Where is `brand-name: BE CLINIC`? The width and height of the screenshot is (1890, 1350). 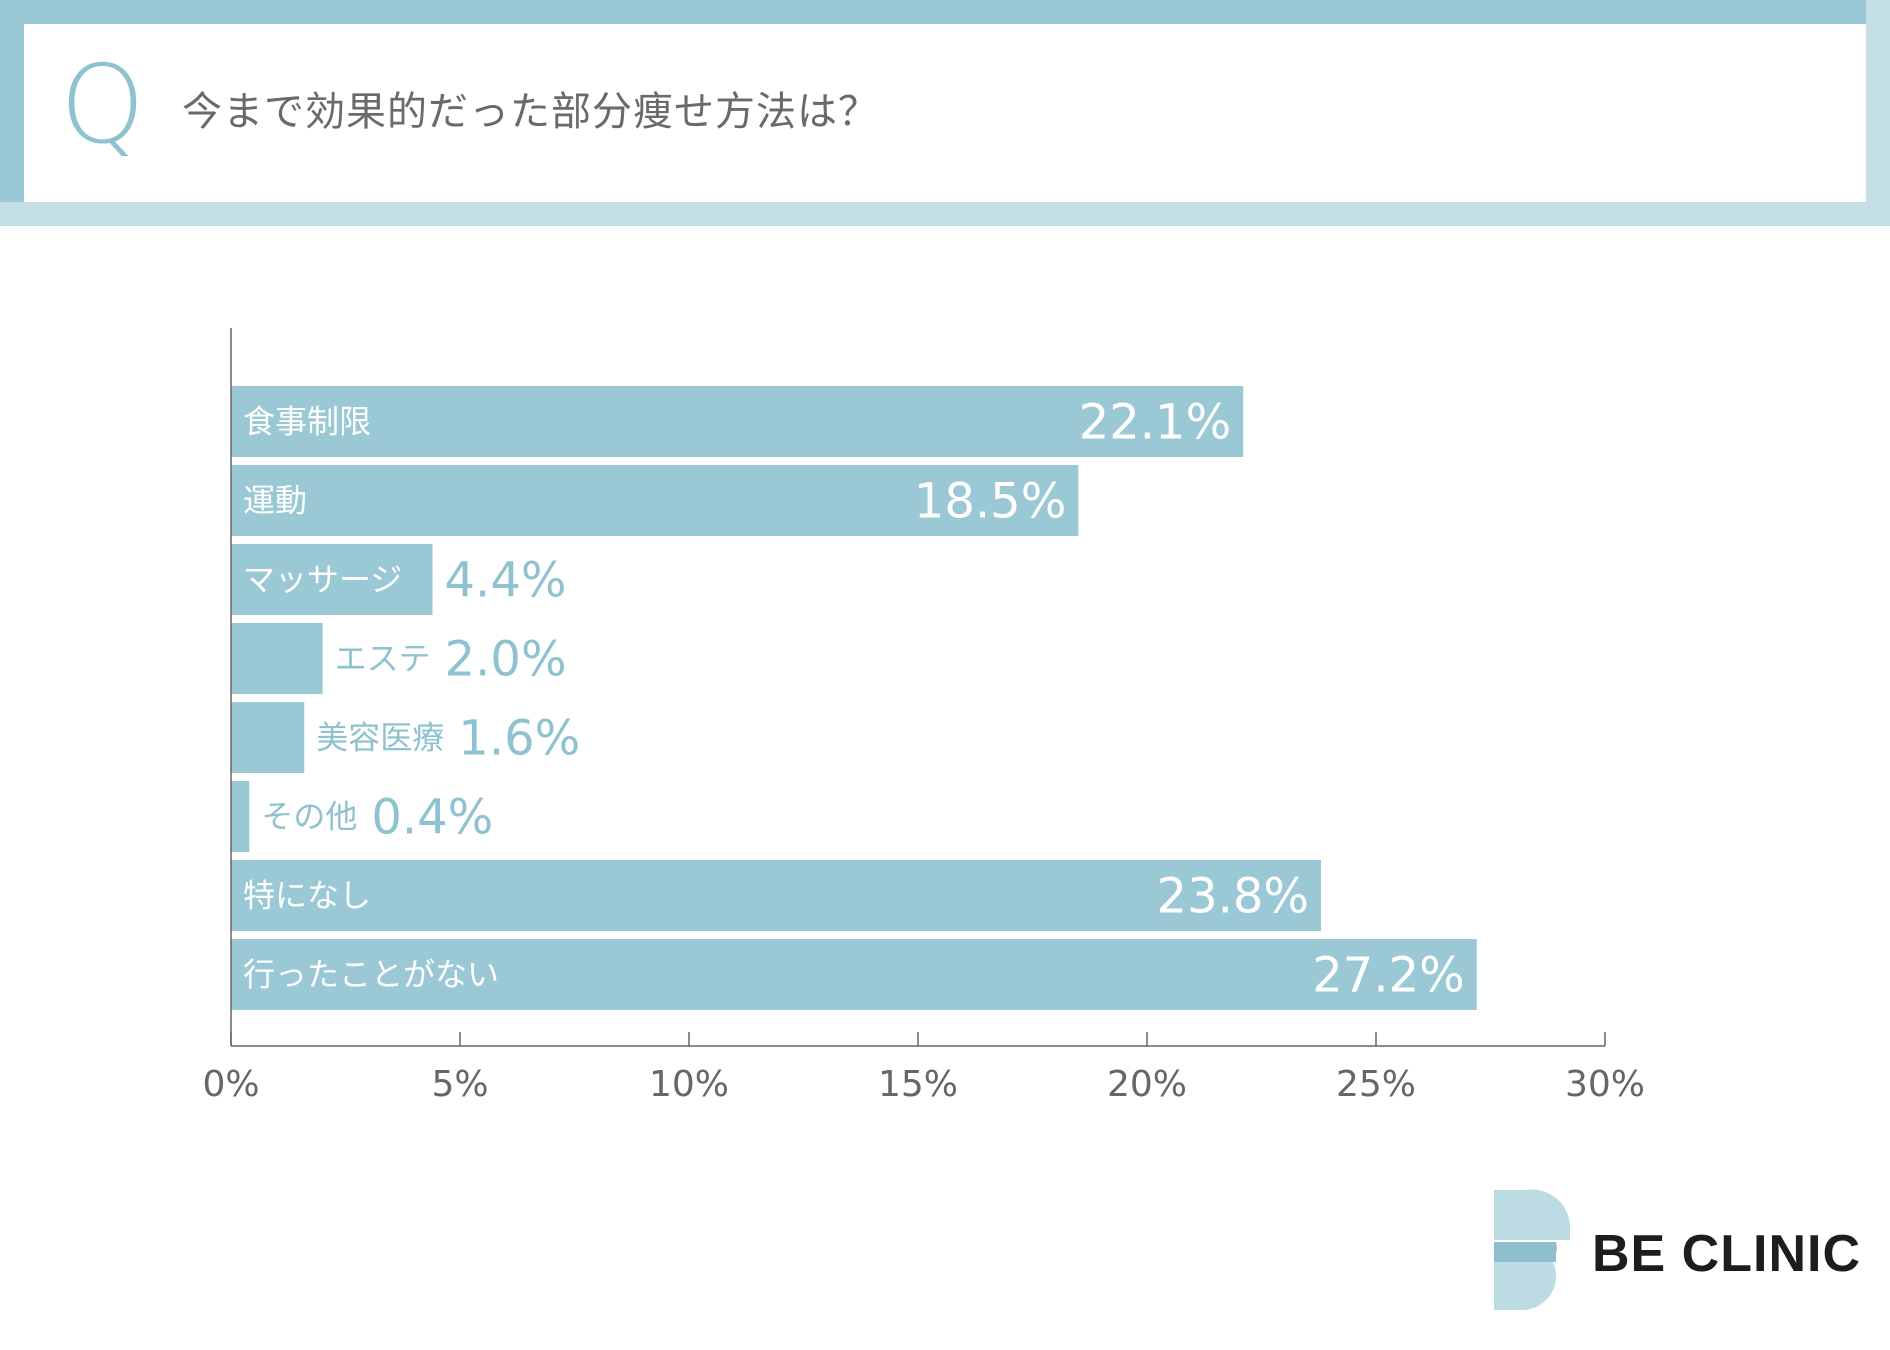
brand-name: BE CLINIC is located at coordinates (1726, 1254).